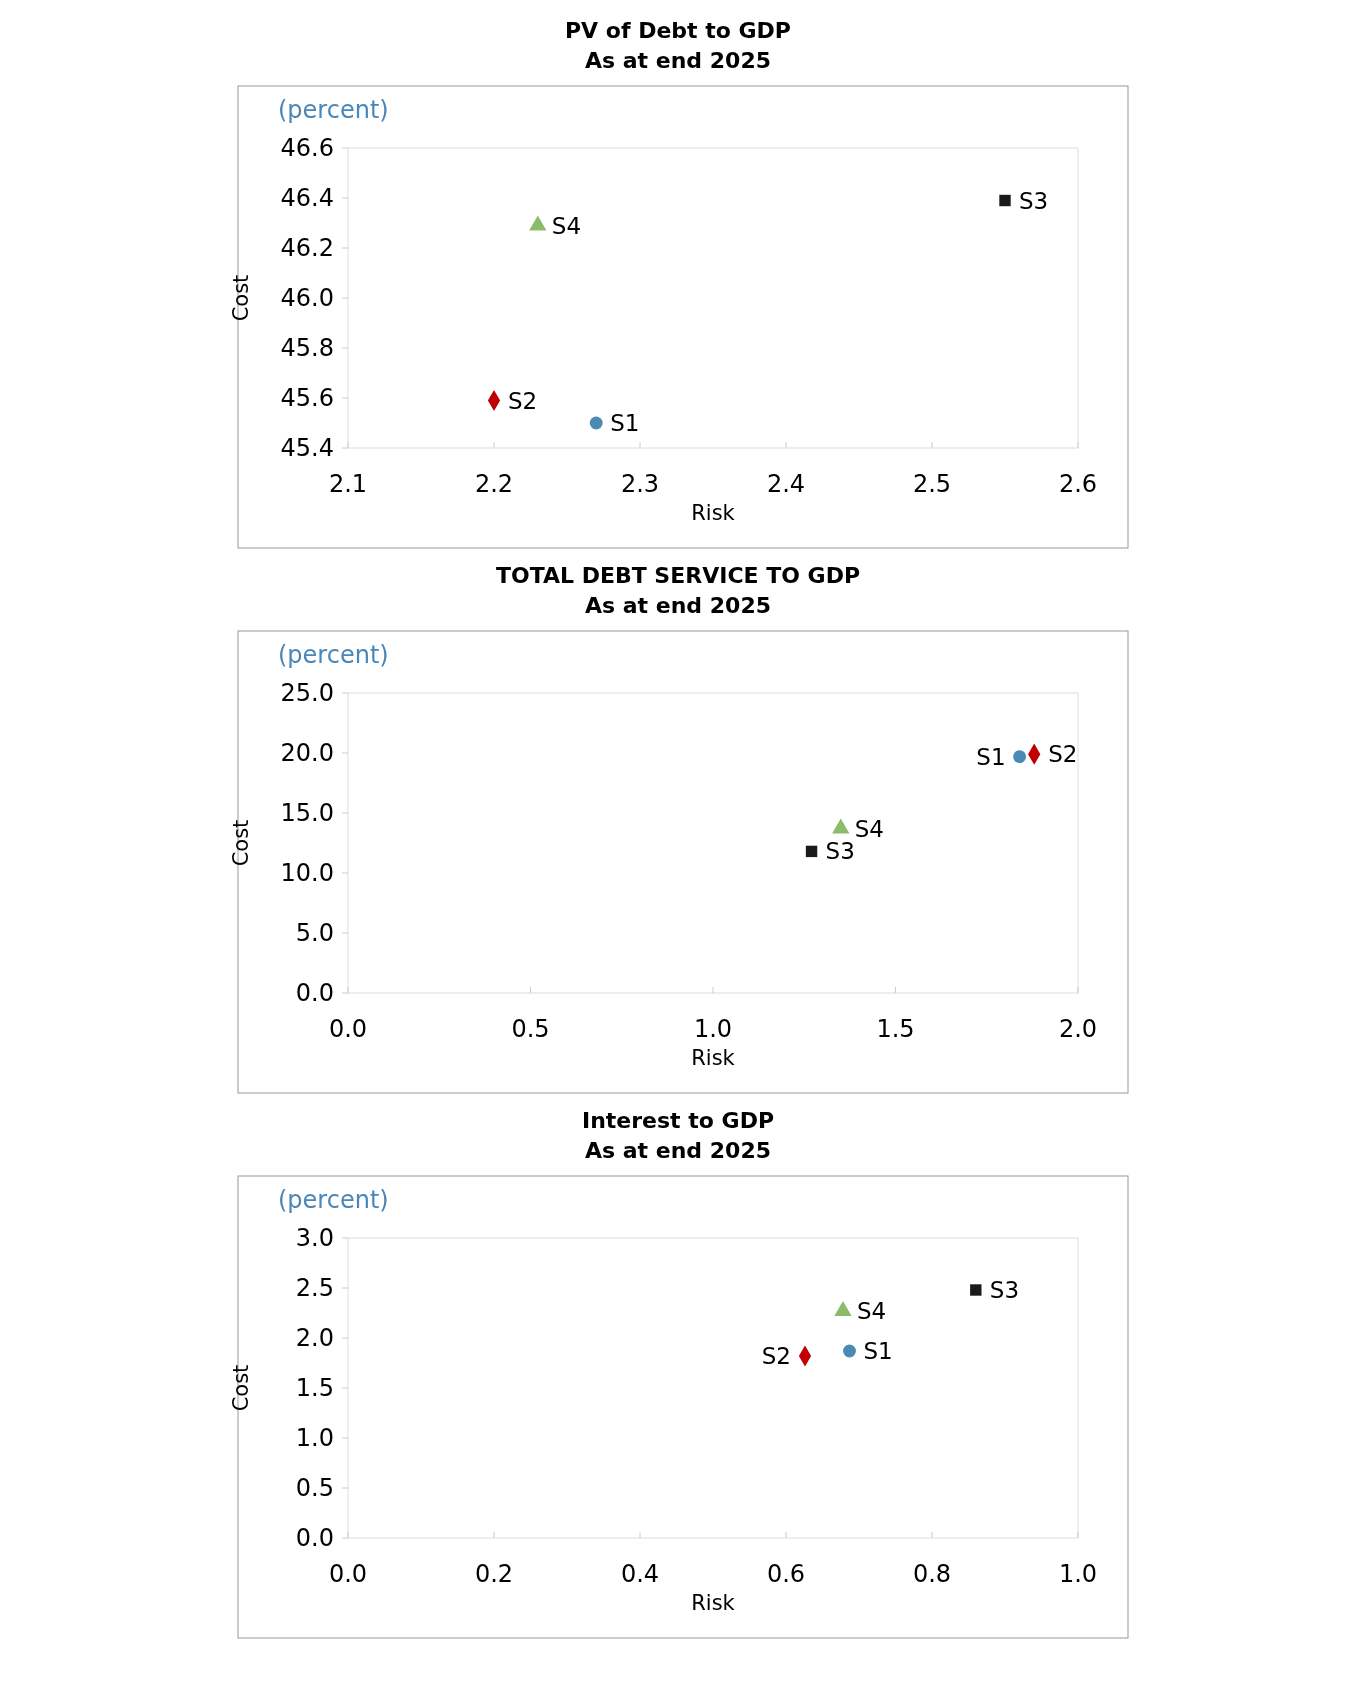 This screenshot has height=1686, width=1357. I want to click on y-tick-label: 46.2, so click(307, 248).